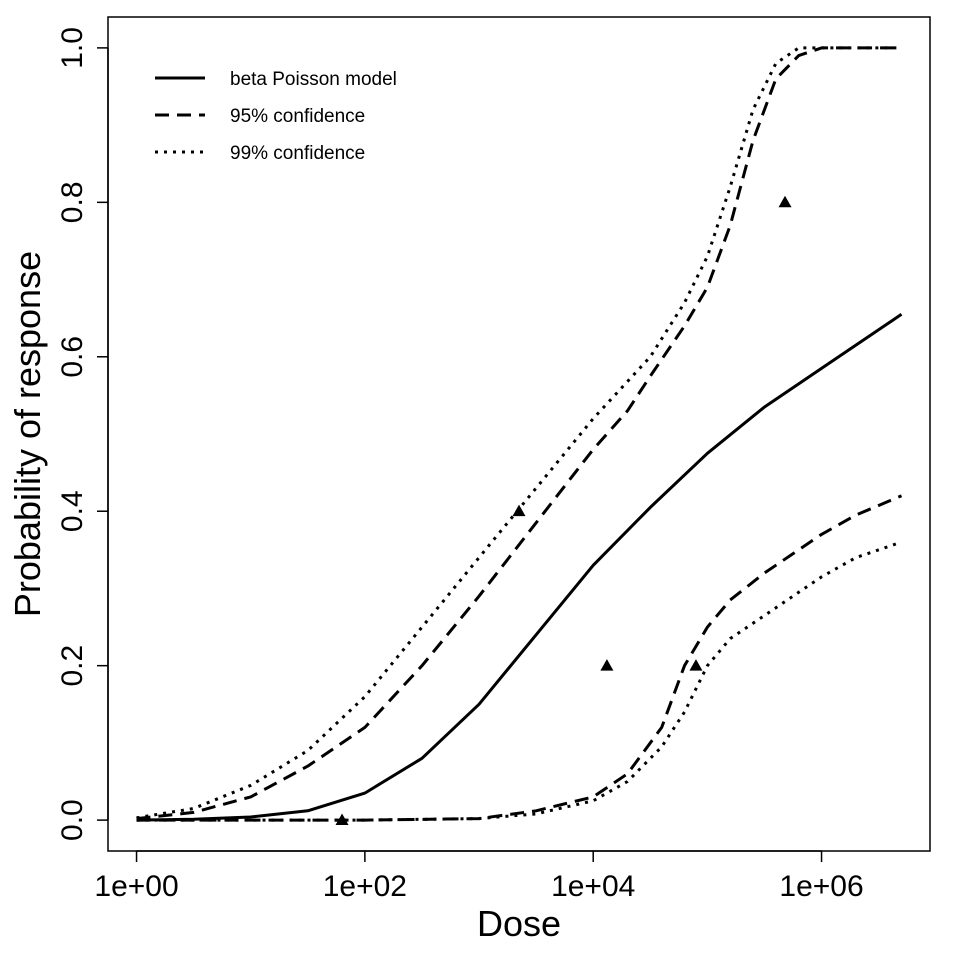 The height and width of the screenshot is (960, 960). Describe the element at coordinates (72, 820) in the screenshot. I see `y-tick-label: 0.0` at that location.